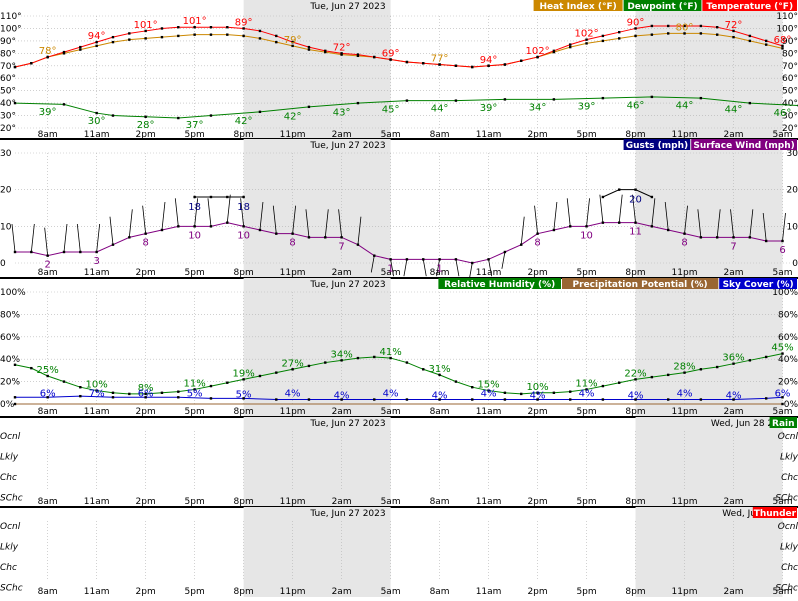 The width and height of the screenshot is (798, 601). I want to click on y-tick-label-left: Lkly, so click(9, 548).